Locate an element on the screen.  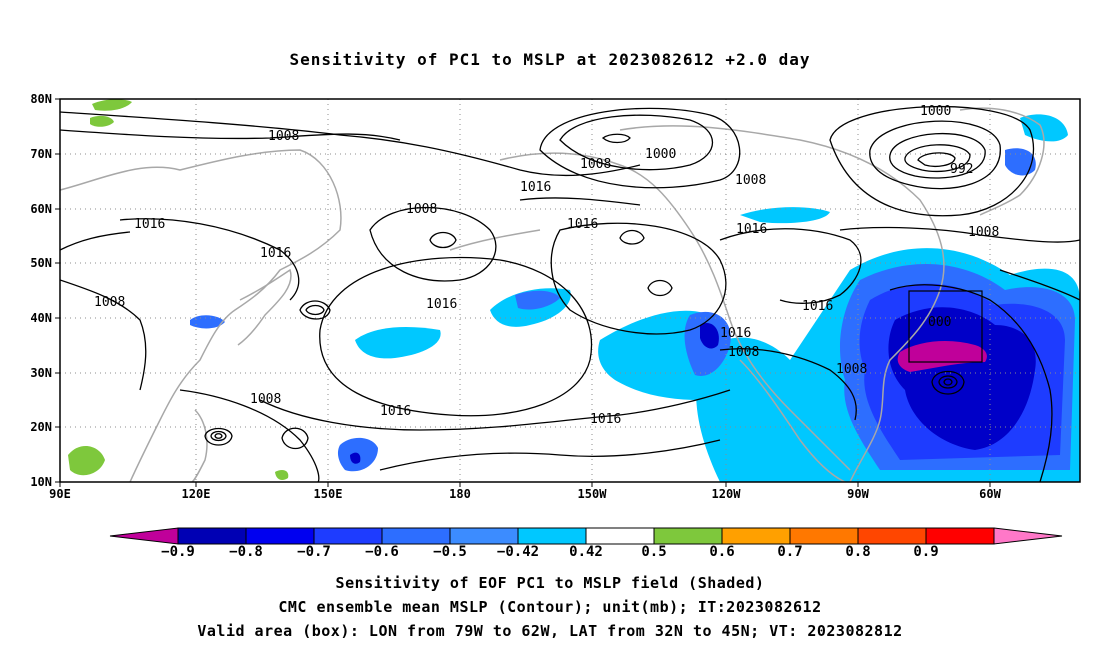
lon-label: 120W is located at coordinates (726, 494).